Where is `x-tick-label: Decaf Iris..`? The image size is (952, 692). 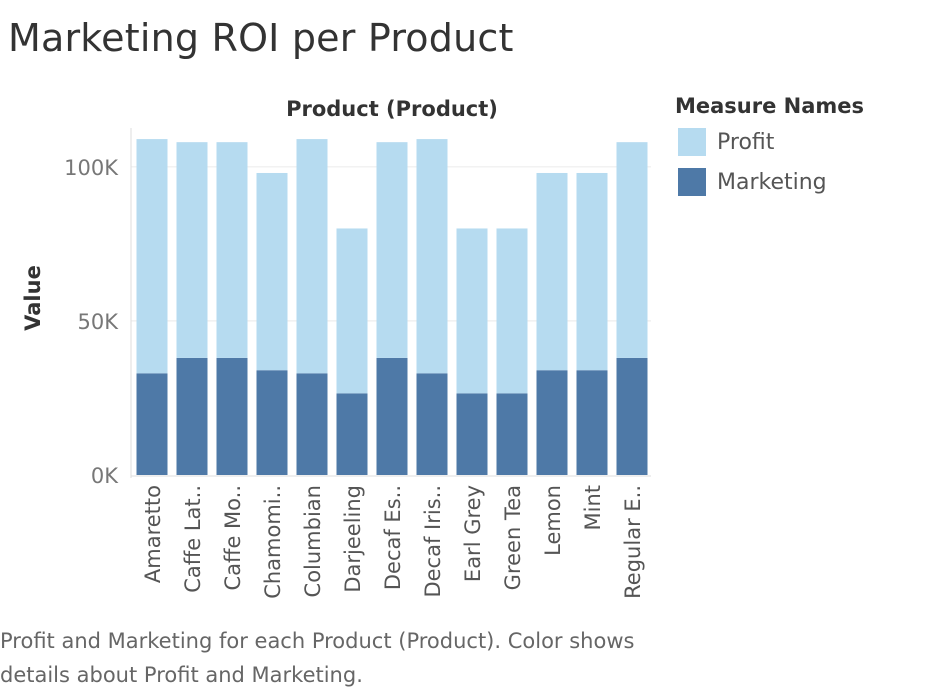 x-tick-label: Decaf Iris.. is located at coordinates (433, 541).